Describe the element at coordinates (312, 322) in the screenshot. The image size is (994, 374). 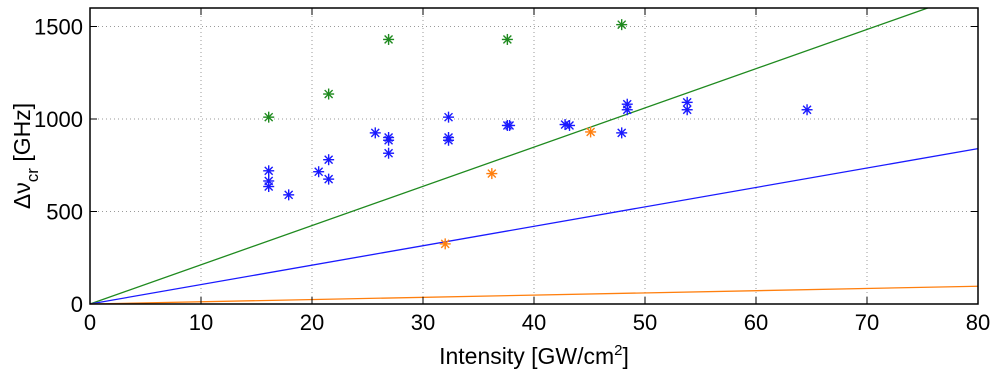
I see `x-tick-label: 20` at that location.